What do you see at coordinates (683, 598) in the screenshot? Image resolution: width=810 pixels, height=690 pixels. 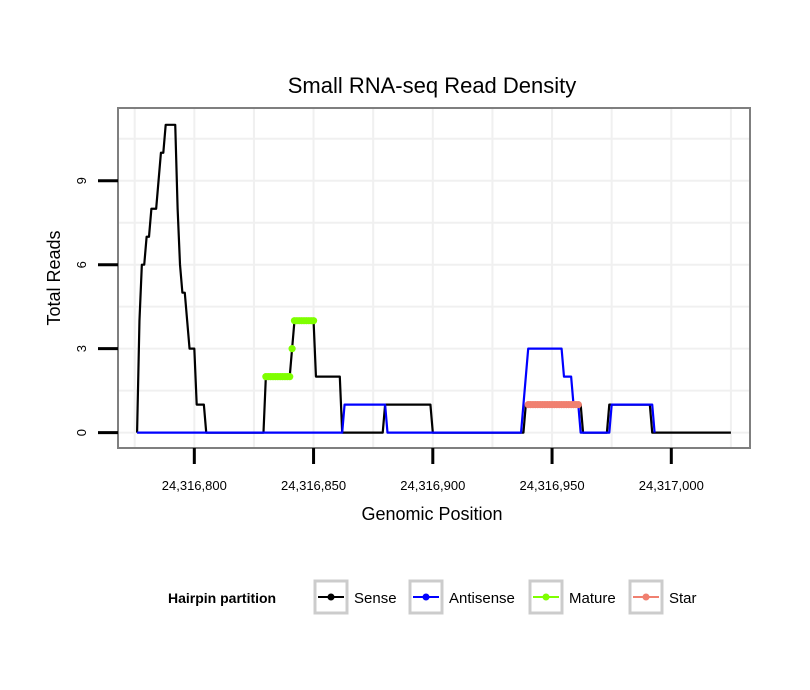 I see `legend-label-star: Star` at bounding box center [683, 598].